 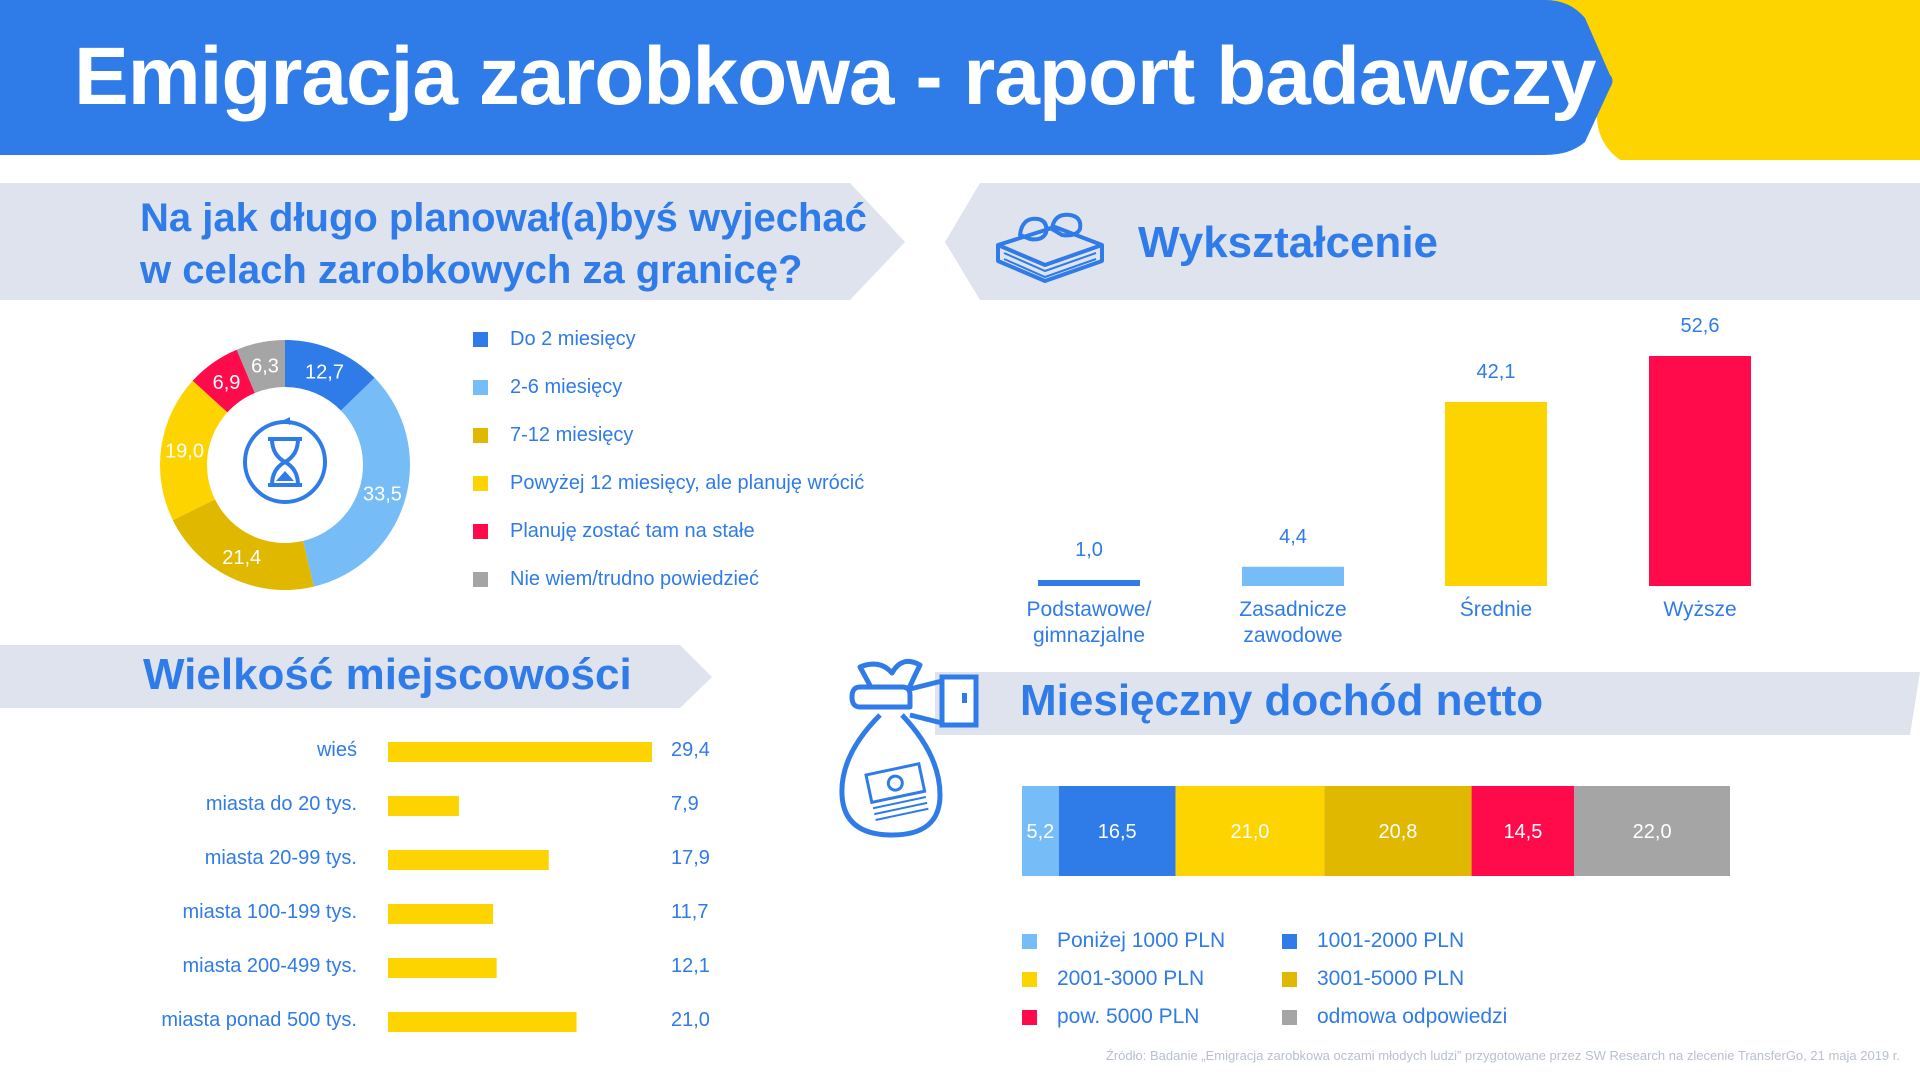 I want to click on legend-label: 7-12 miesięcy, so click(x=572, y=435).